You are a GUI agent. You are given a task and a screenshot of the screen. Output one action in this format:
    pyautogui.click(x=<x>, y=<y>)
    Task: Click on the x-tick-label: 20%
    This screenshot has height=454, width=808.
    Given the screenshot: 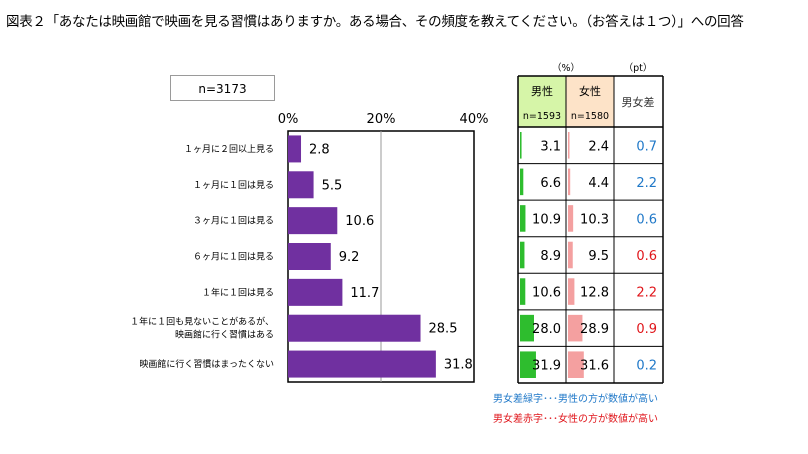 What is the action you would take?
    pyautogui.click(x=381, y=119)
    